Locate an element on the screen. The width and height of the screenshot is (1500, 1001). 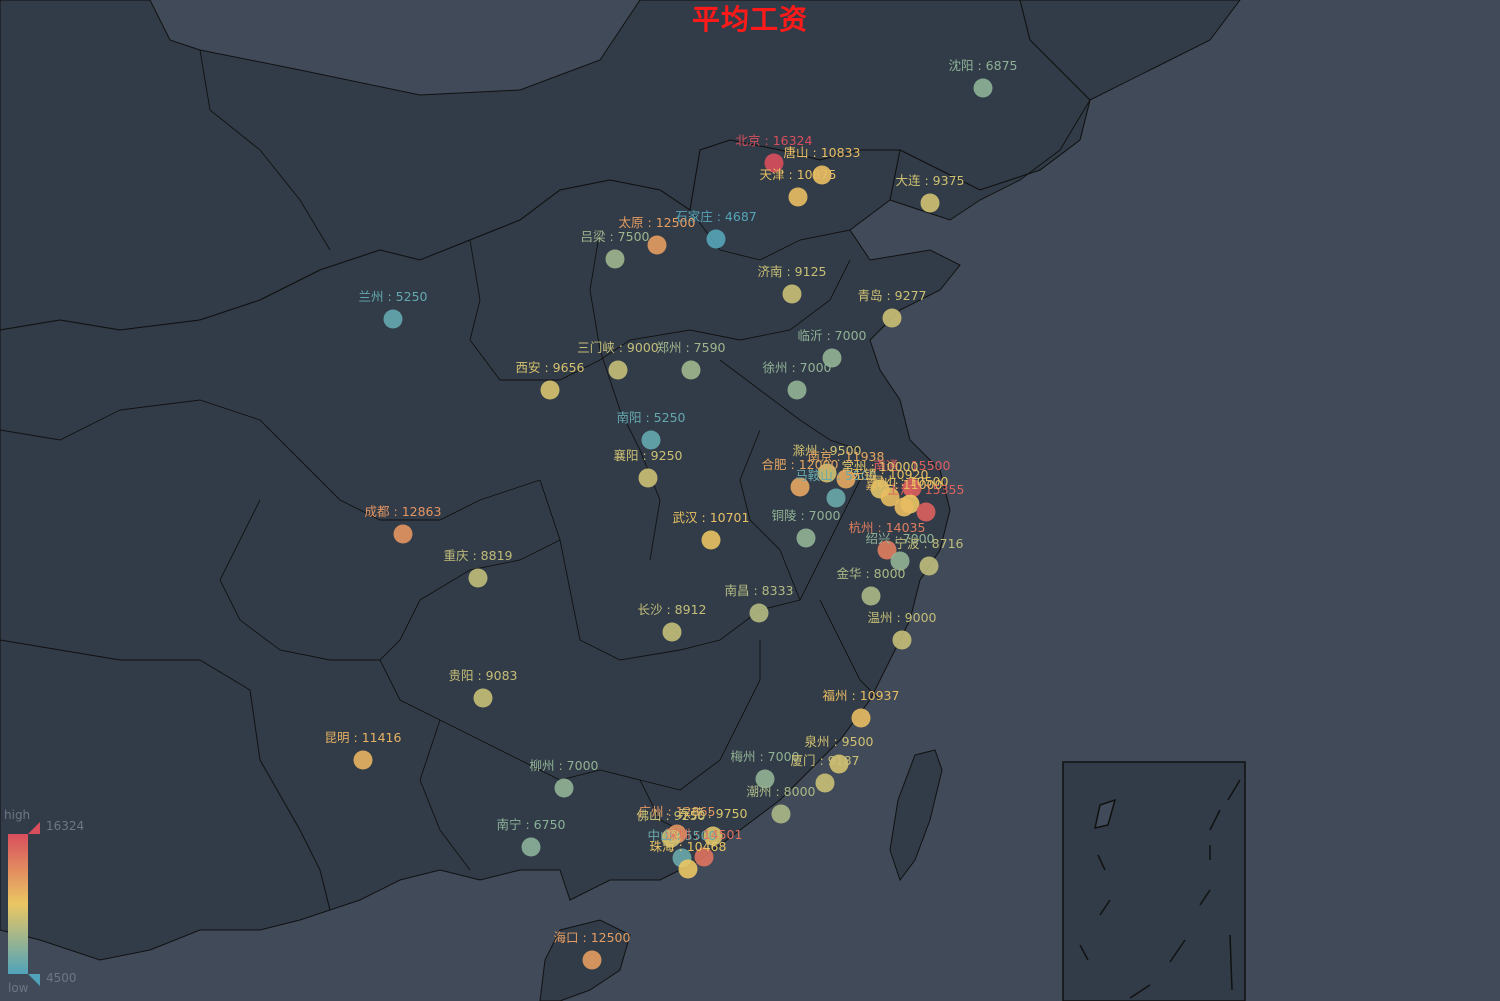
city-point-梅州 is located at coordinates (765, 779).